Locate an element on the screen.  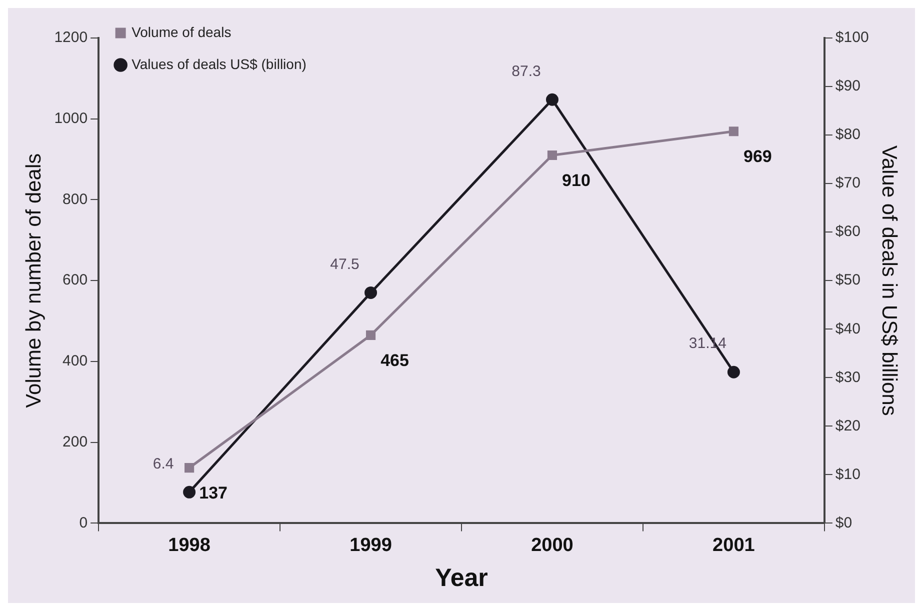
y2-tick-label: $30 is located at coordinates (847, 377).